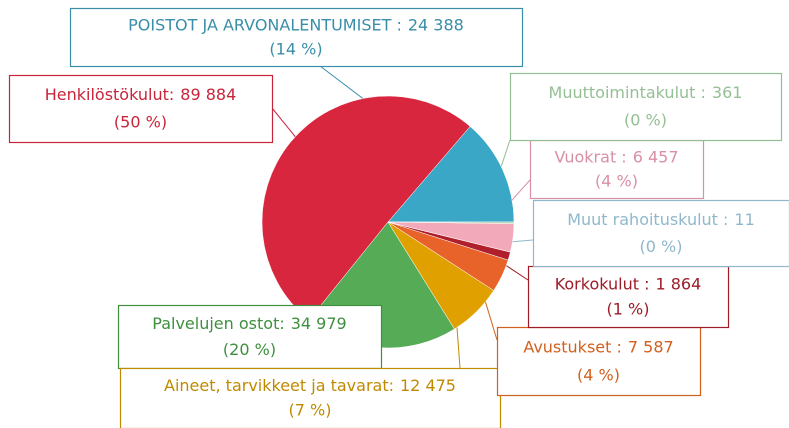 The image size is (789, 428). Describe the element at coordinates (602, 283) in the screenshot. I see `category-label: Korkokulut :` at that location.